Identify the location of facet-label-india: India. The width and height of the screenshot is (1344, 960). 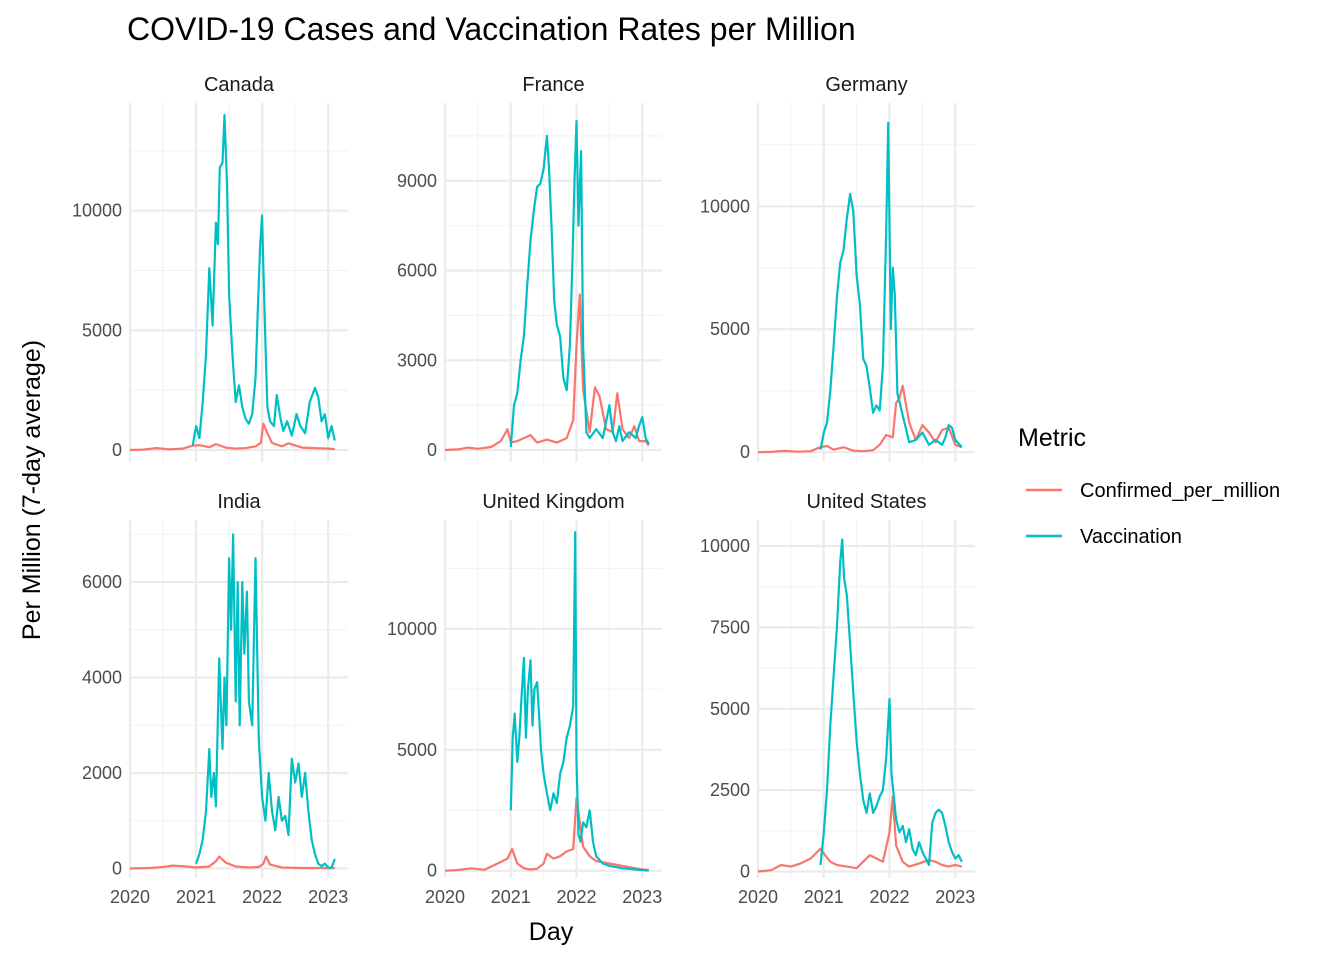
(239, 502).